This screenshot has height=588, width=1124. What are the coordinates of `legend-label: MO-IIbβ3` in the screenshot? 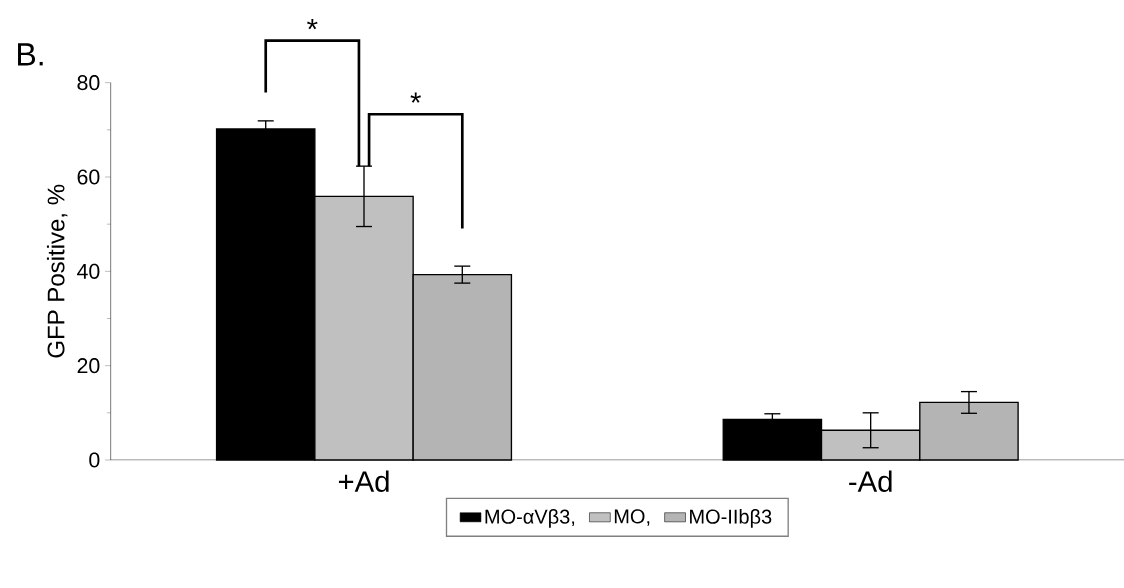 It's located at (731, 518).